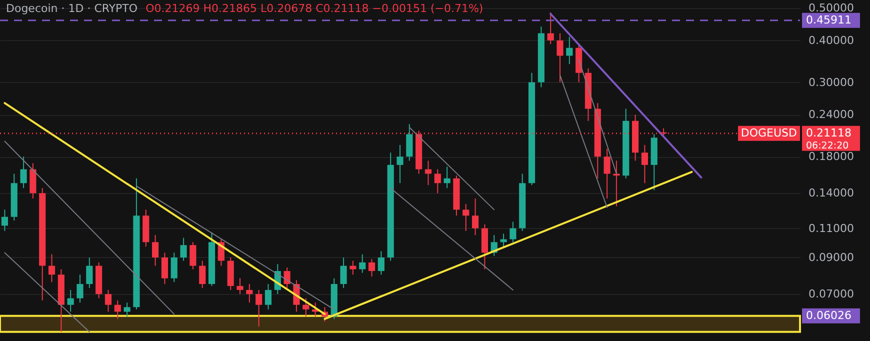 This screenshot has width=870, height=341. Describe the element at coordinates (827, 146) in the screenshot. I see `text: 06:22:20` at that location.